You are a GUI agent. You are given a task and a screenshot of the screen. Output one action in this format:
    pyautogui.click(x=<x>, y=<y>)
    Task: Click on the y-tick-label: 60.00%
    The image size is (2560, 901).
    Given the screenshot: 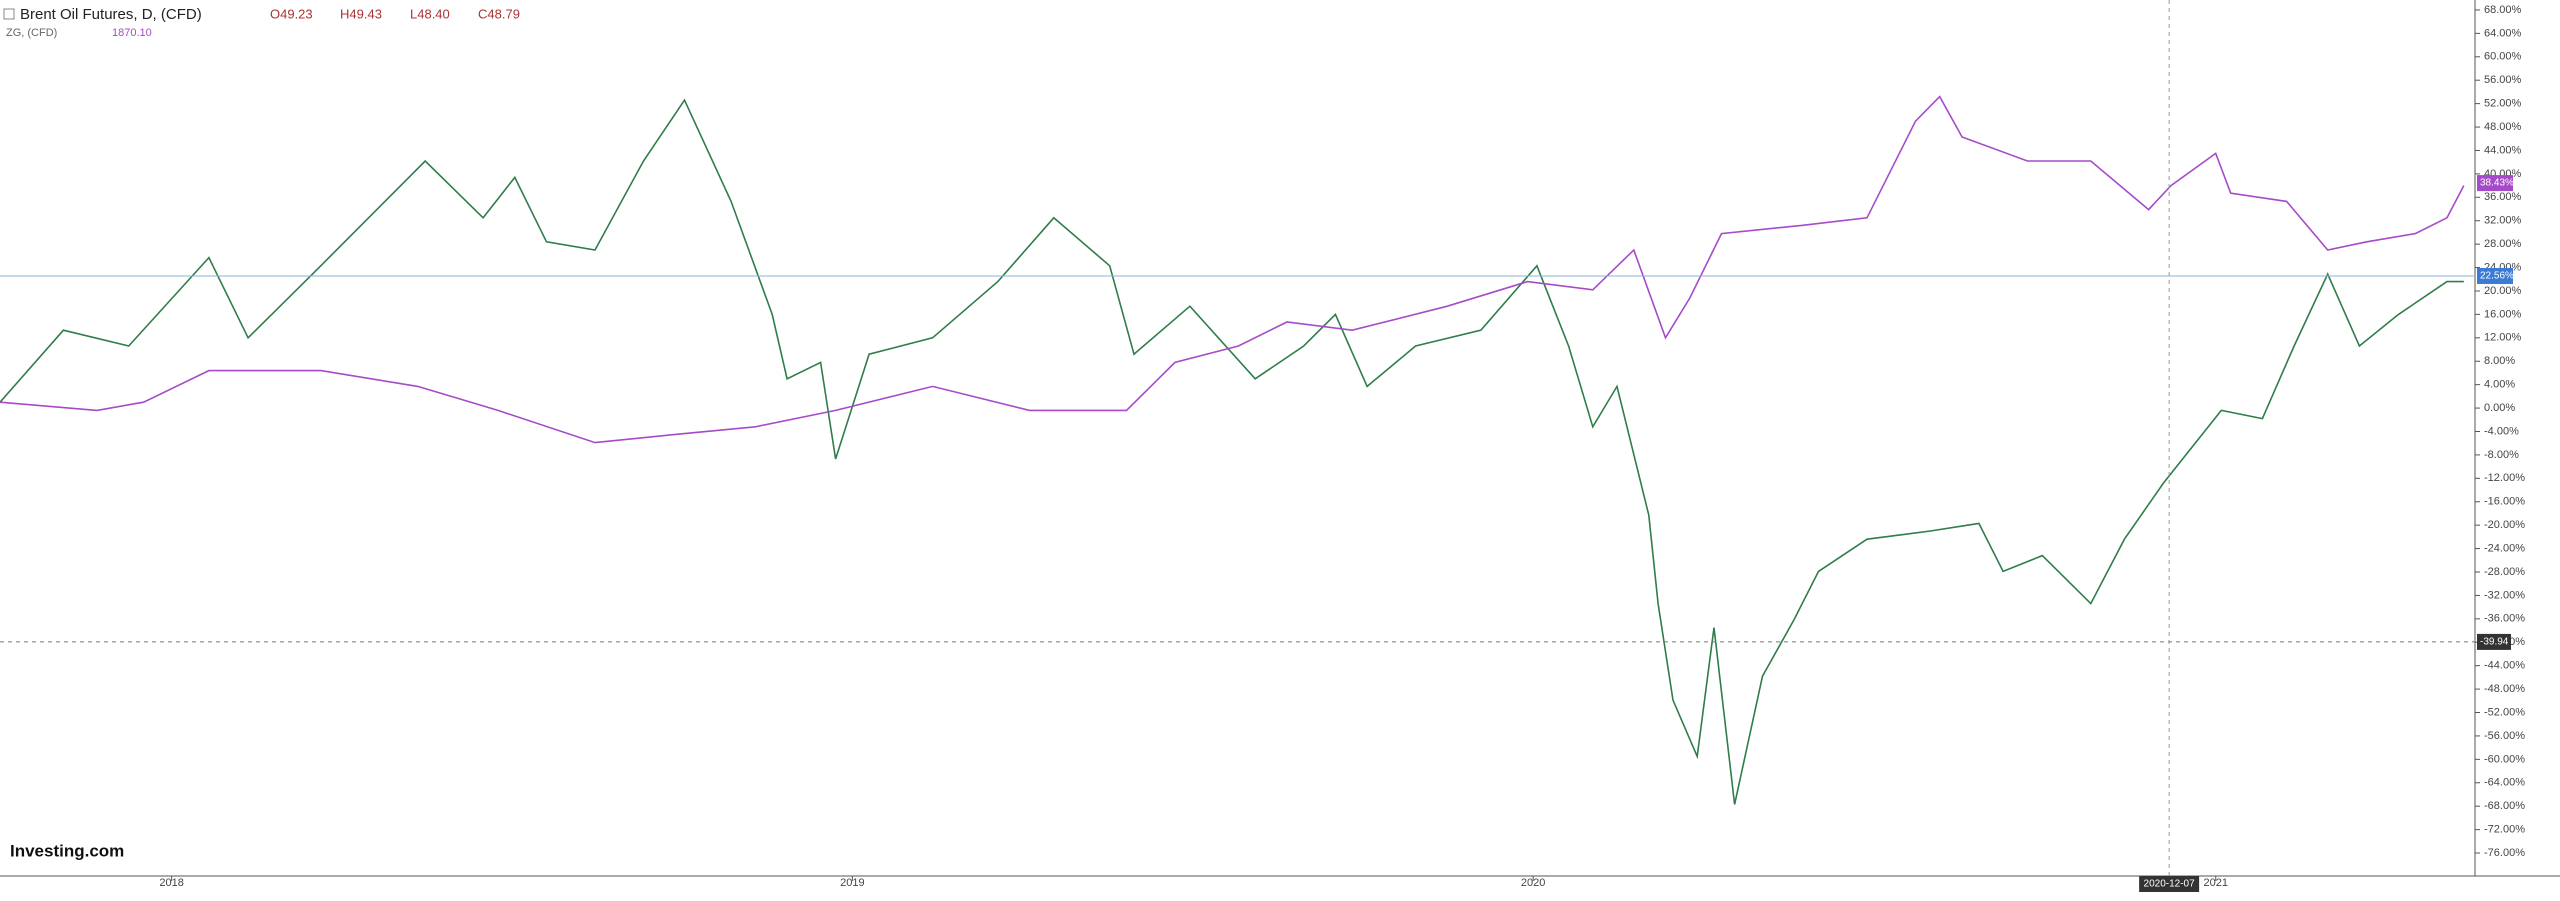 What is the action you would take?
    pyautogui.click(x=2503, y=57)
    